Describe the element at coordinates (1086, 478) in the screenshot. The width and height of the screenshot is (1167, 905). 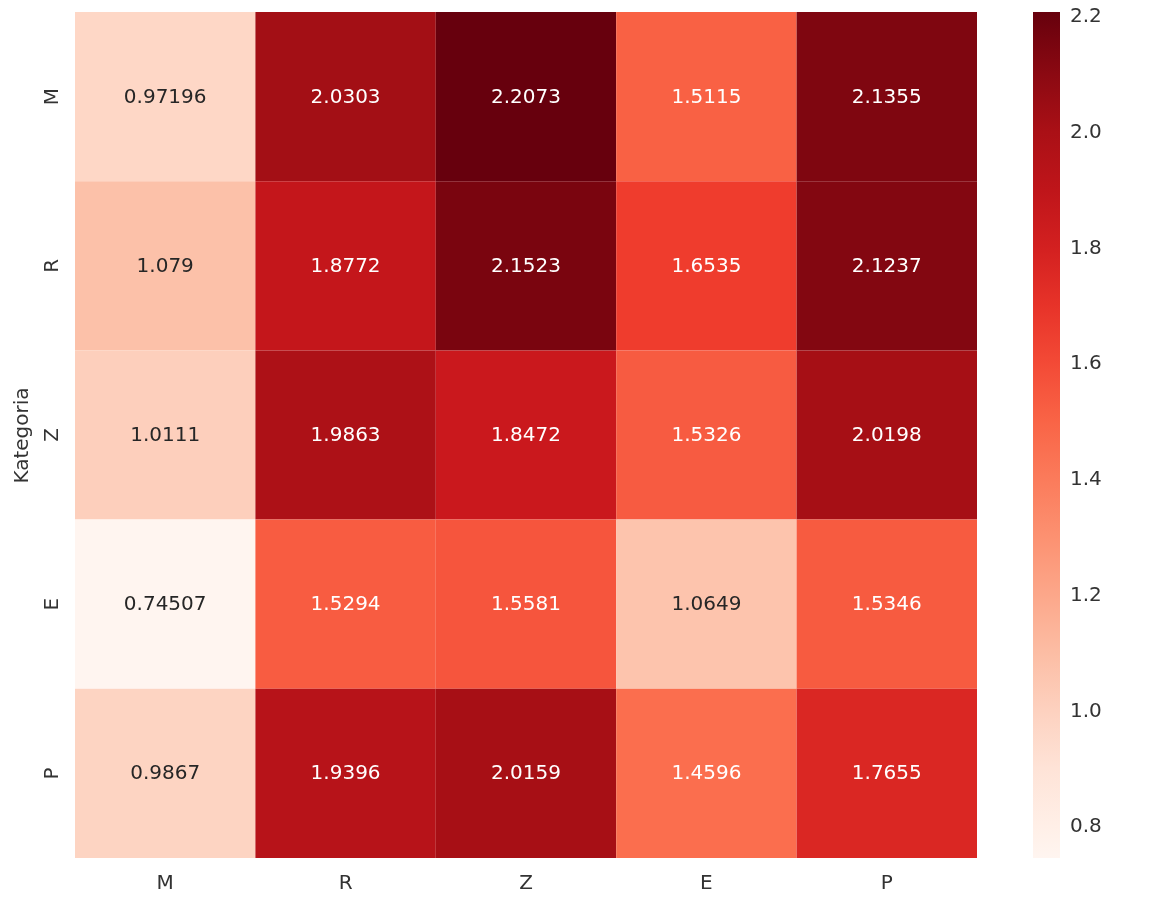
I see `color-bar-label: 1.4` at that location.